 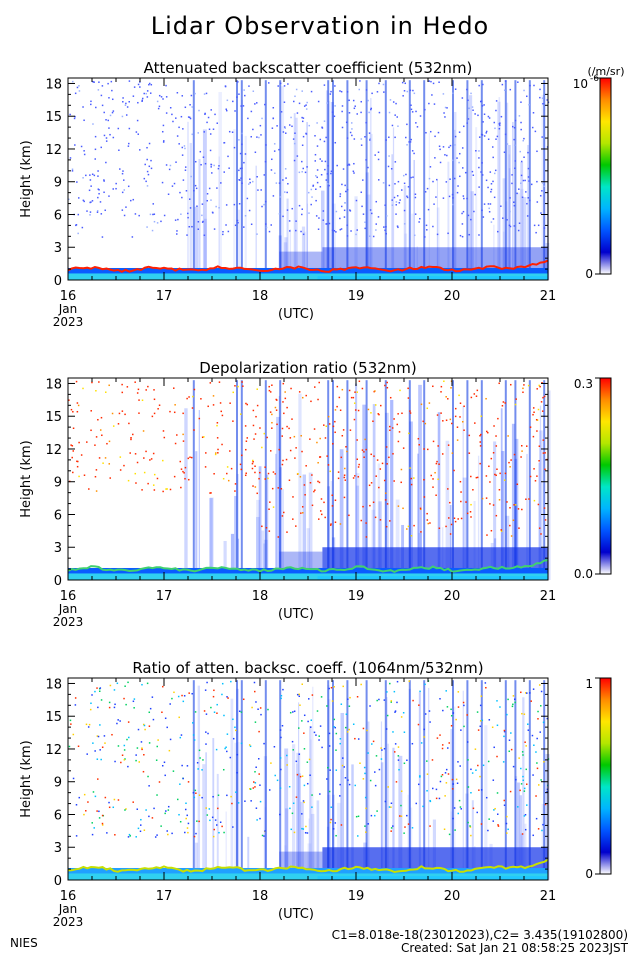 What do you see at coordinates (589, 684) in the screenshot?
I see `colorbar-max-label: 1` at bounding box center [589, 684].